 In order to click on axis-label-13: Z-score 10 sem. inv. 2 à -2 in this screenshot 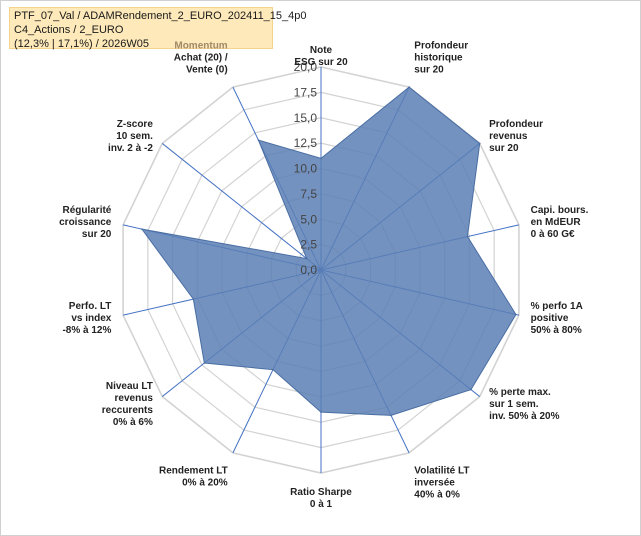, I will do `click(130, 136)`.